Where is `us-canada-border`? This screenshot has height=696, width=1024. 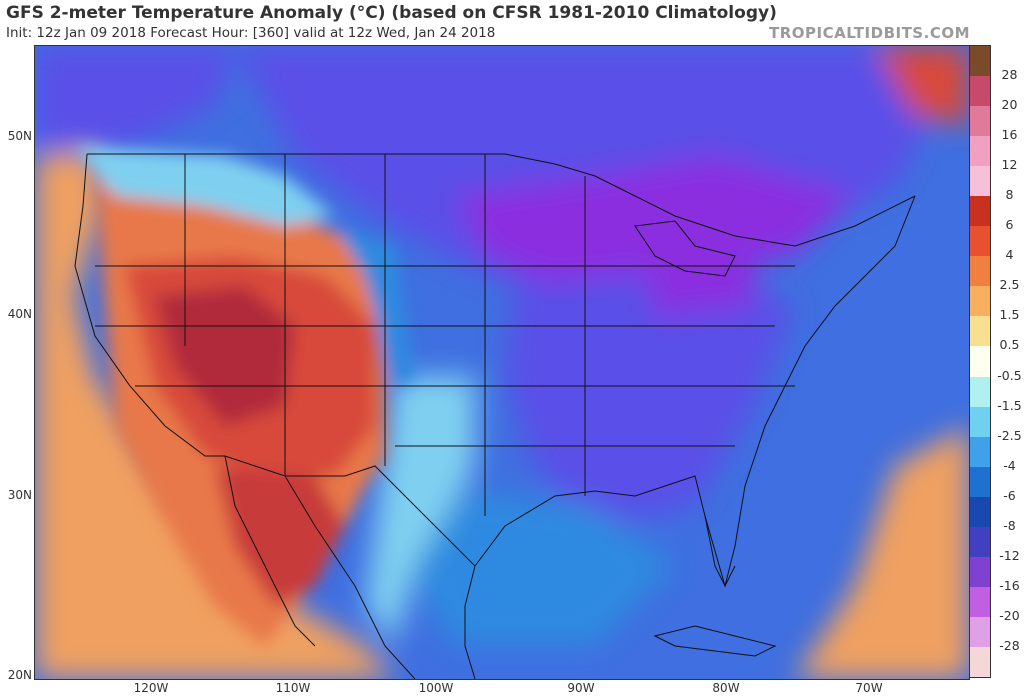
us-canada-border is located at coordinates (501, 200).